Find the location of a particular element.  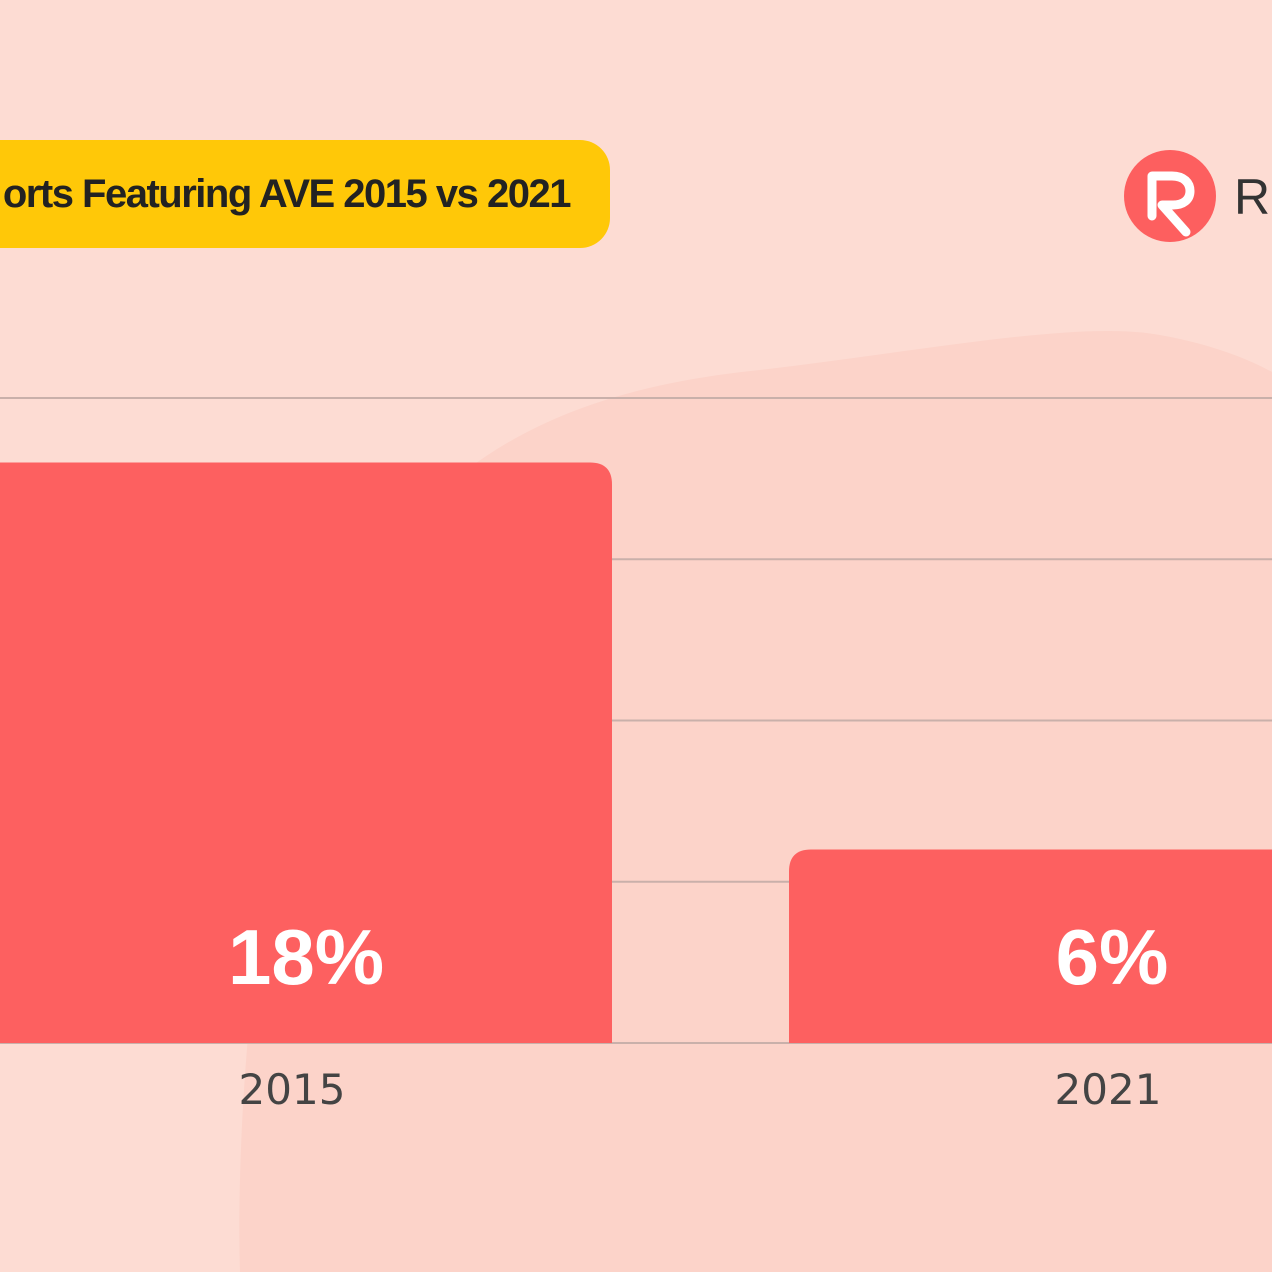

logo-wordmark: Re is located at coordinates (1253, 197).